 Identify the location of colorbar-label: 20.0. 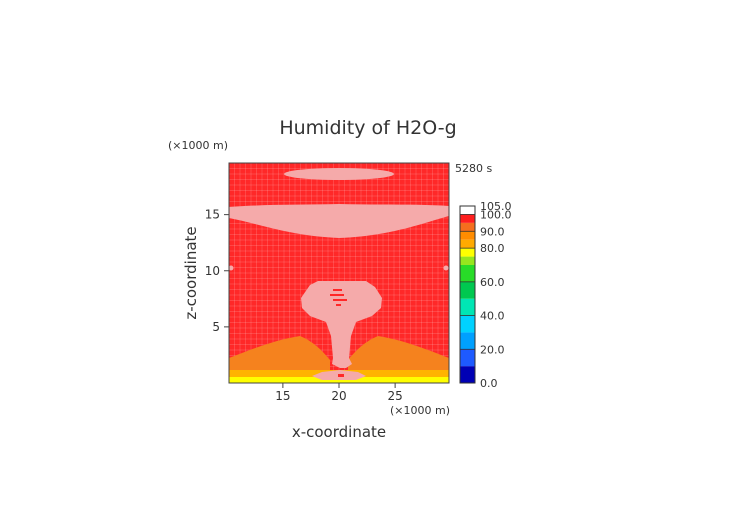
(492, 349).